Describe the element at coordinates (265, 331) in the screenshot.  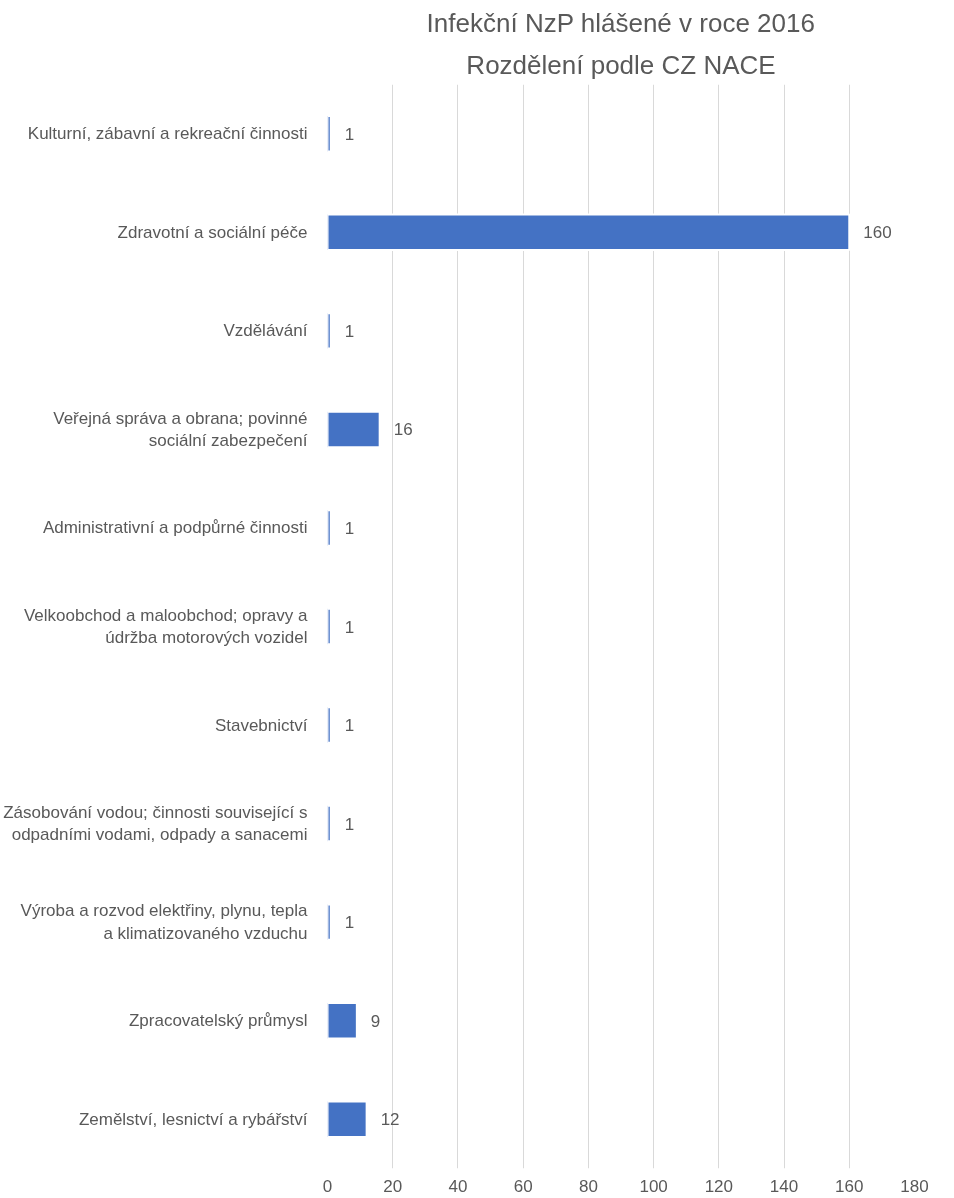
I see `y-tick-label: Vzdělávání` at that location.